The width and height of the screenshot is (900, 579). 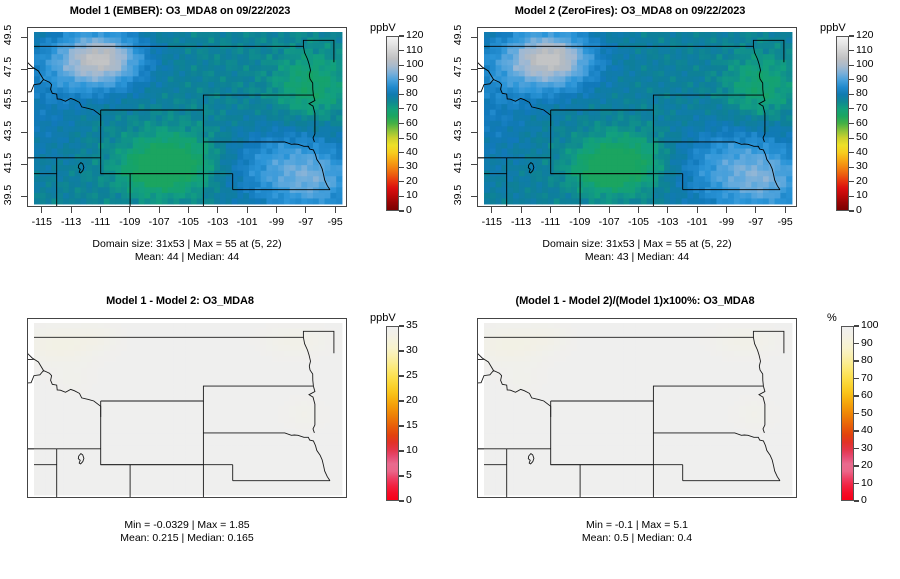 What do you see at coordinates (180, 11) in the screenshot?
I see `panel-title-model1: Model 1 (EMBER): O3_MDA8 on 09/22/2023` at bounding box center [180, 11].